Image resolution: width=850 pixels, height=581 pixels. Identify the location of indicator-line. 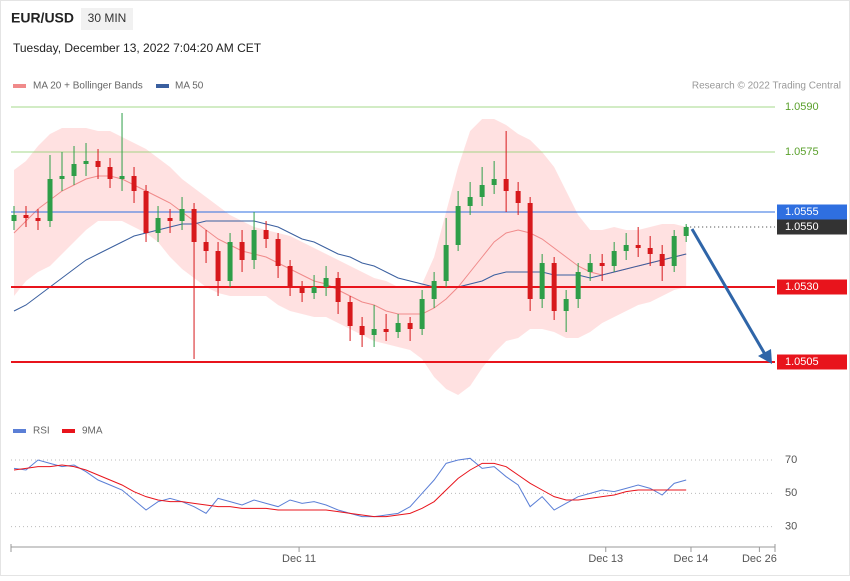
(350, 490).